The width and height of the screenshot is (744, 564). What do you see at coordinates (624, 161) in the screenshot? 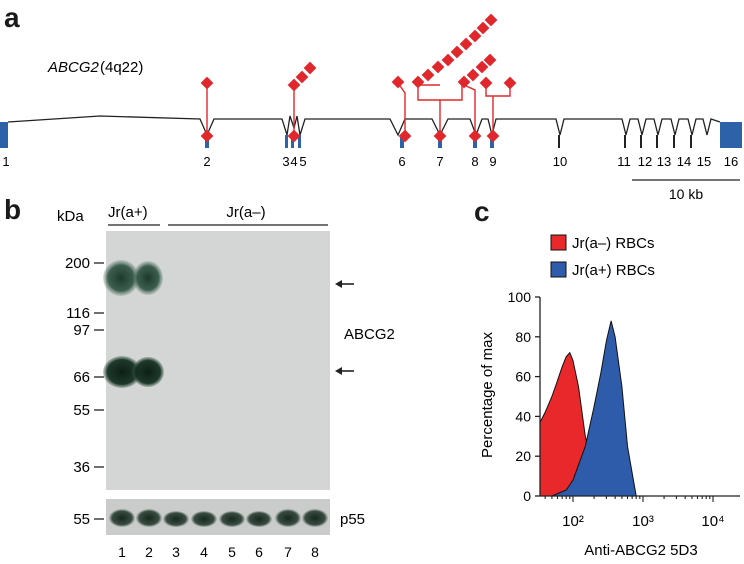
I see `exon-label-11: 11` at bounding box center [624, 161].